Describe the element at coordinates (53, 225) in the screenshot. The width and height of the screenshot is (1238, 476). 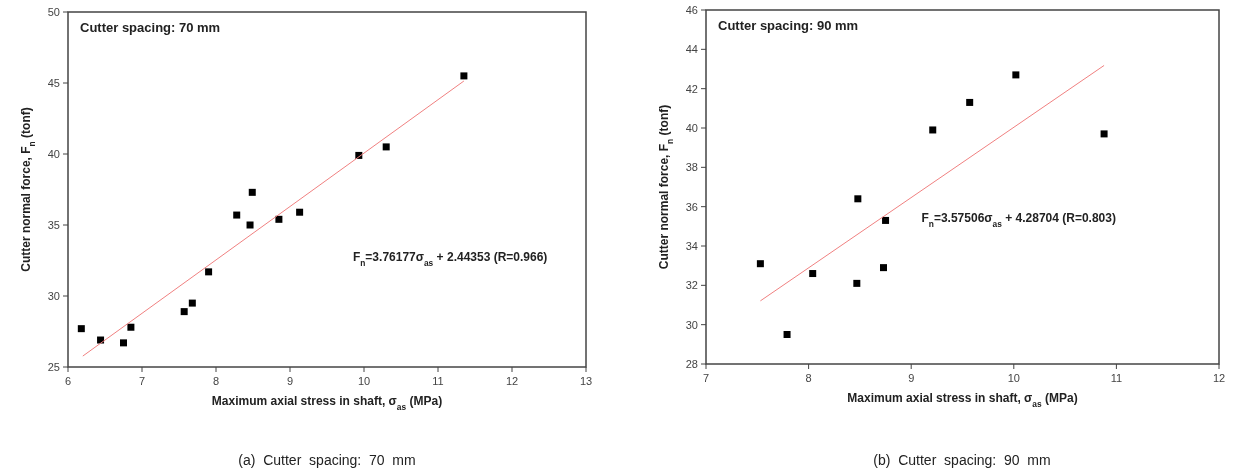
I see `y-tick-label: 35` at that location.